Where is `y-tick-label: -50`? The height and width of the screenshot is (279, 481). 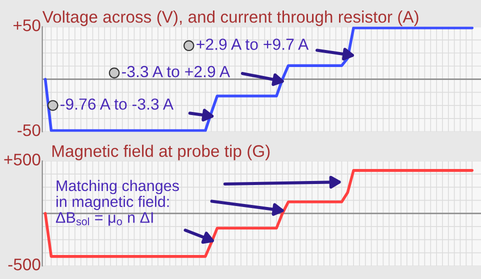
y-tick-label: -50 is located at coordinates (29, 130).